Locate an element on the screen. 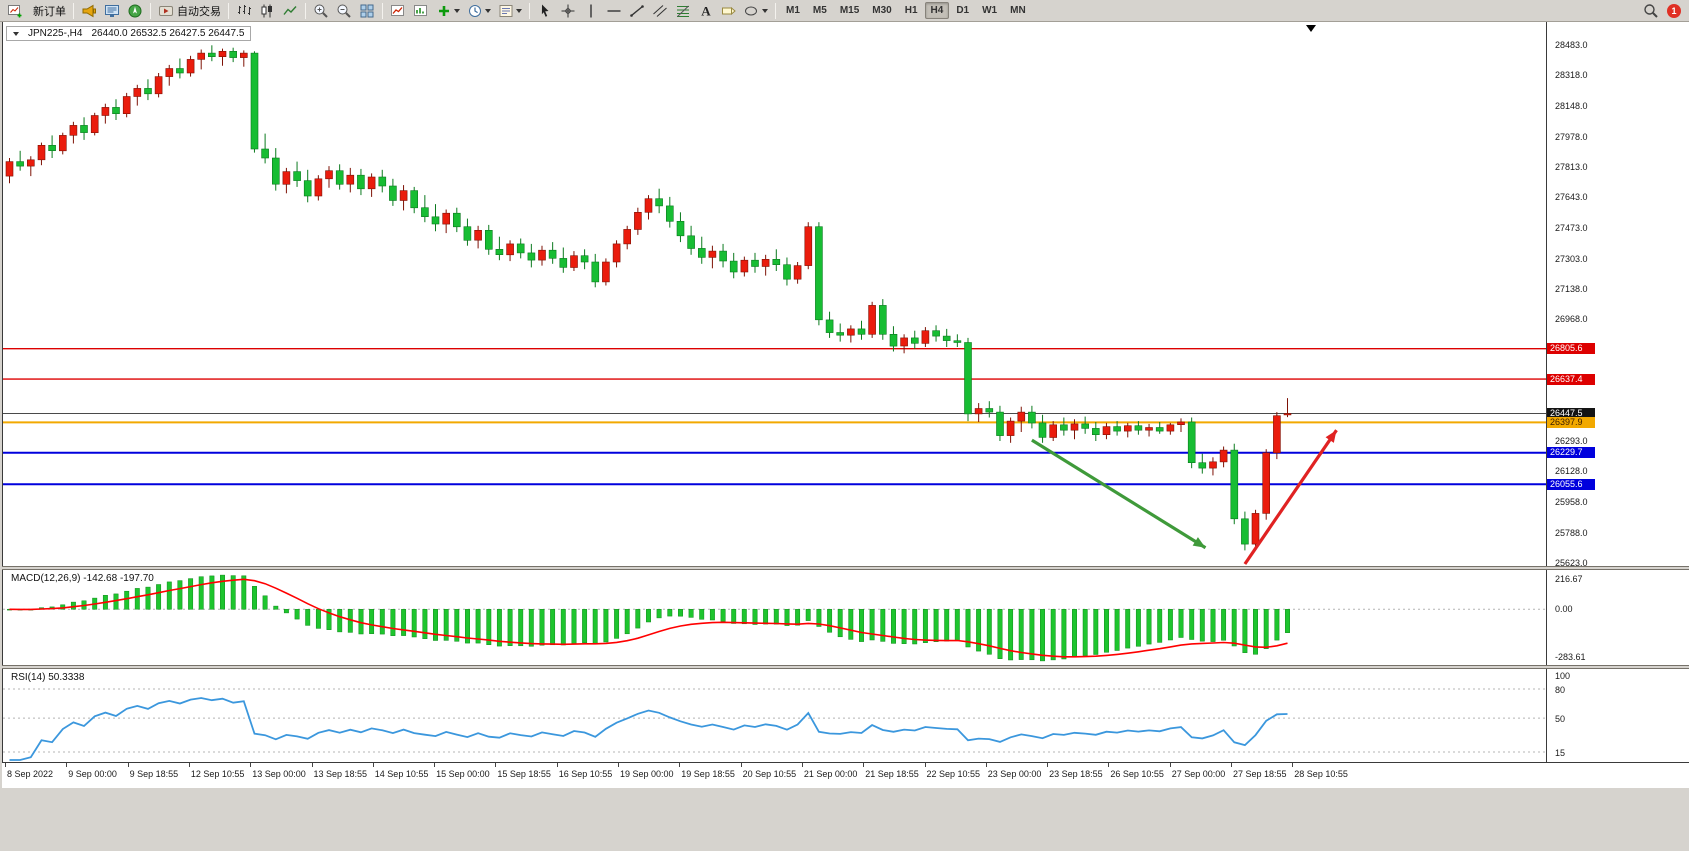  market-watch-button is located at coordinates (112, 11).